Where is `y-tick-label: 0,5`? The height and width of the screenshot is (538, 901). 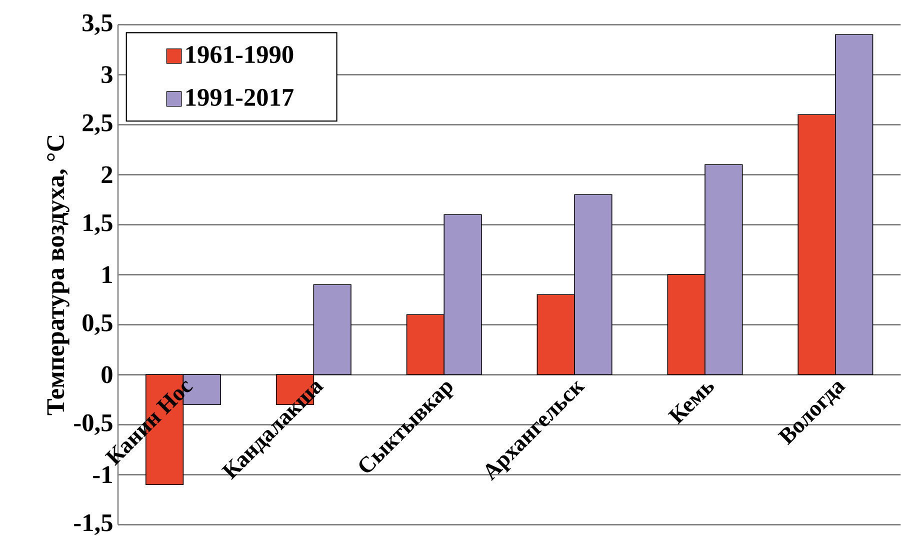 y-tick-label: 0,5 is located at coordinates (97, 325).